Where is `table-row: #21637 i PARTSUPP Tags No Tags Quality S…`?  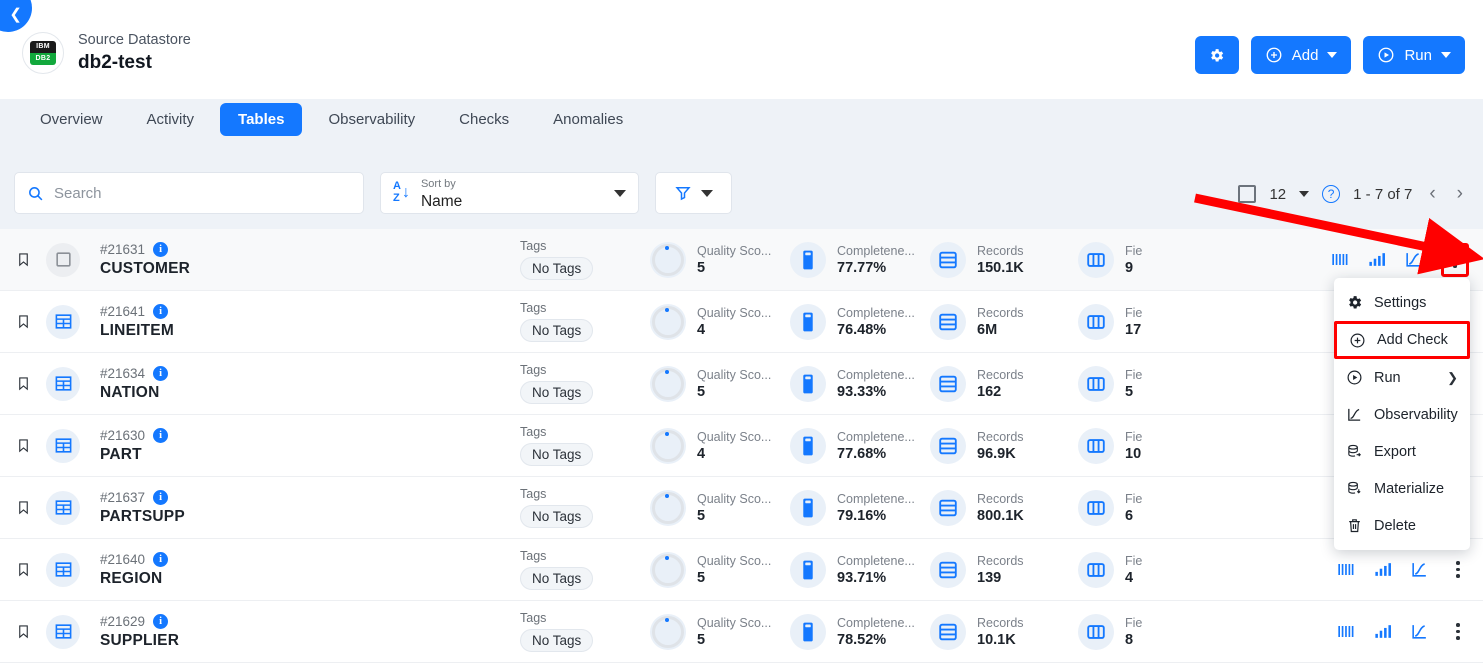 table-row: #21637 i PARTSUPP Tags No Tags Quality S… is located at coordinates (741, 508).